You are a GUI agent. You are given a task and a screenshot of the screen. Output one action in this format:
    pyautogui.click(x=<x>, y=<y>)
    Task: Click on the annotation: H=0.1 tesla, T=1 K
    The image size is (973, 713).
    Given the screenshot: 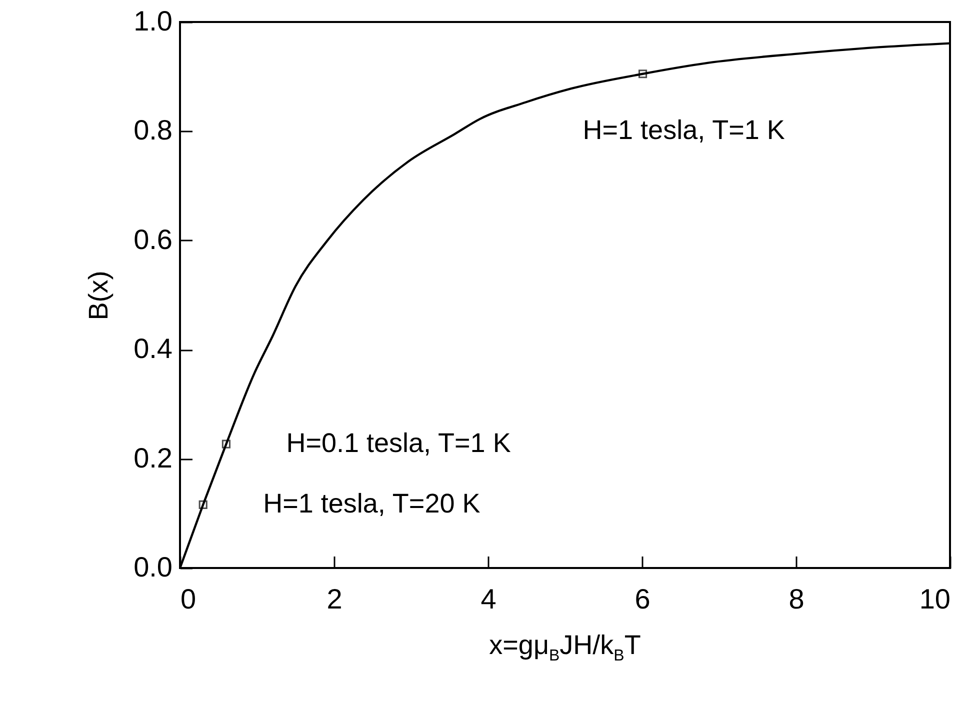 What is the action you would take?
    pyautogui.click(x=398, y=443)
    